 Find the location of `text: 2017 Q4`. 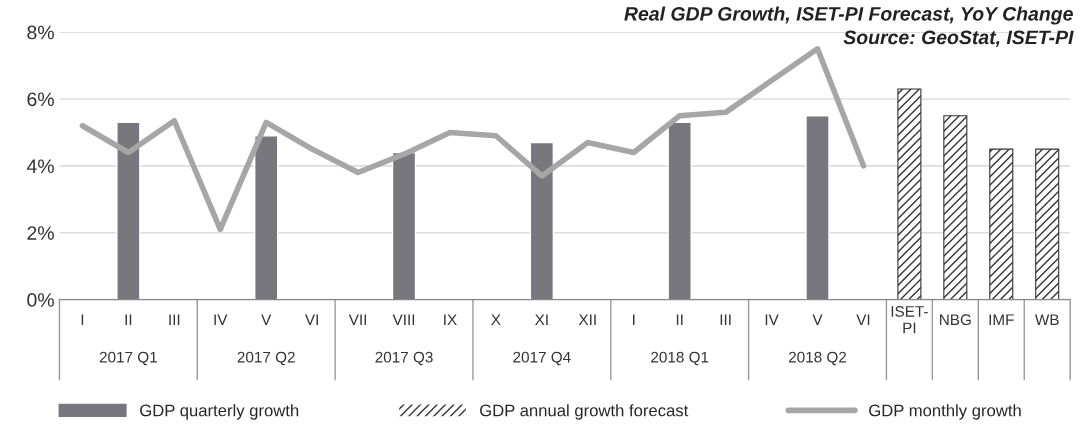

text: 2017 Q4 is located at coordinates (542, 358).